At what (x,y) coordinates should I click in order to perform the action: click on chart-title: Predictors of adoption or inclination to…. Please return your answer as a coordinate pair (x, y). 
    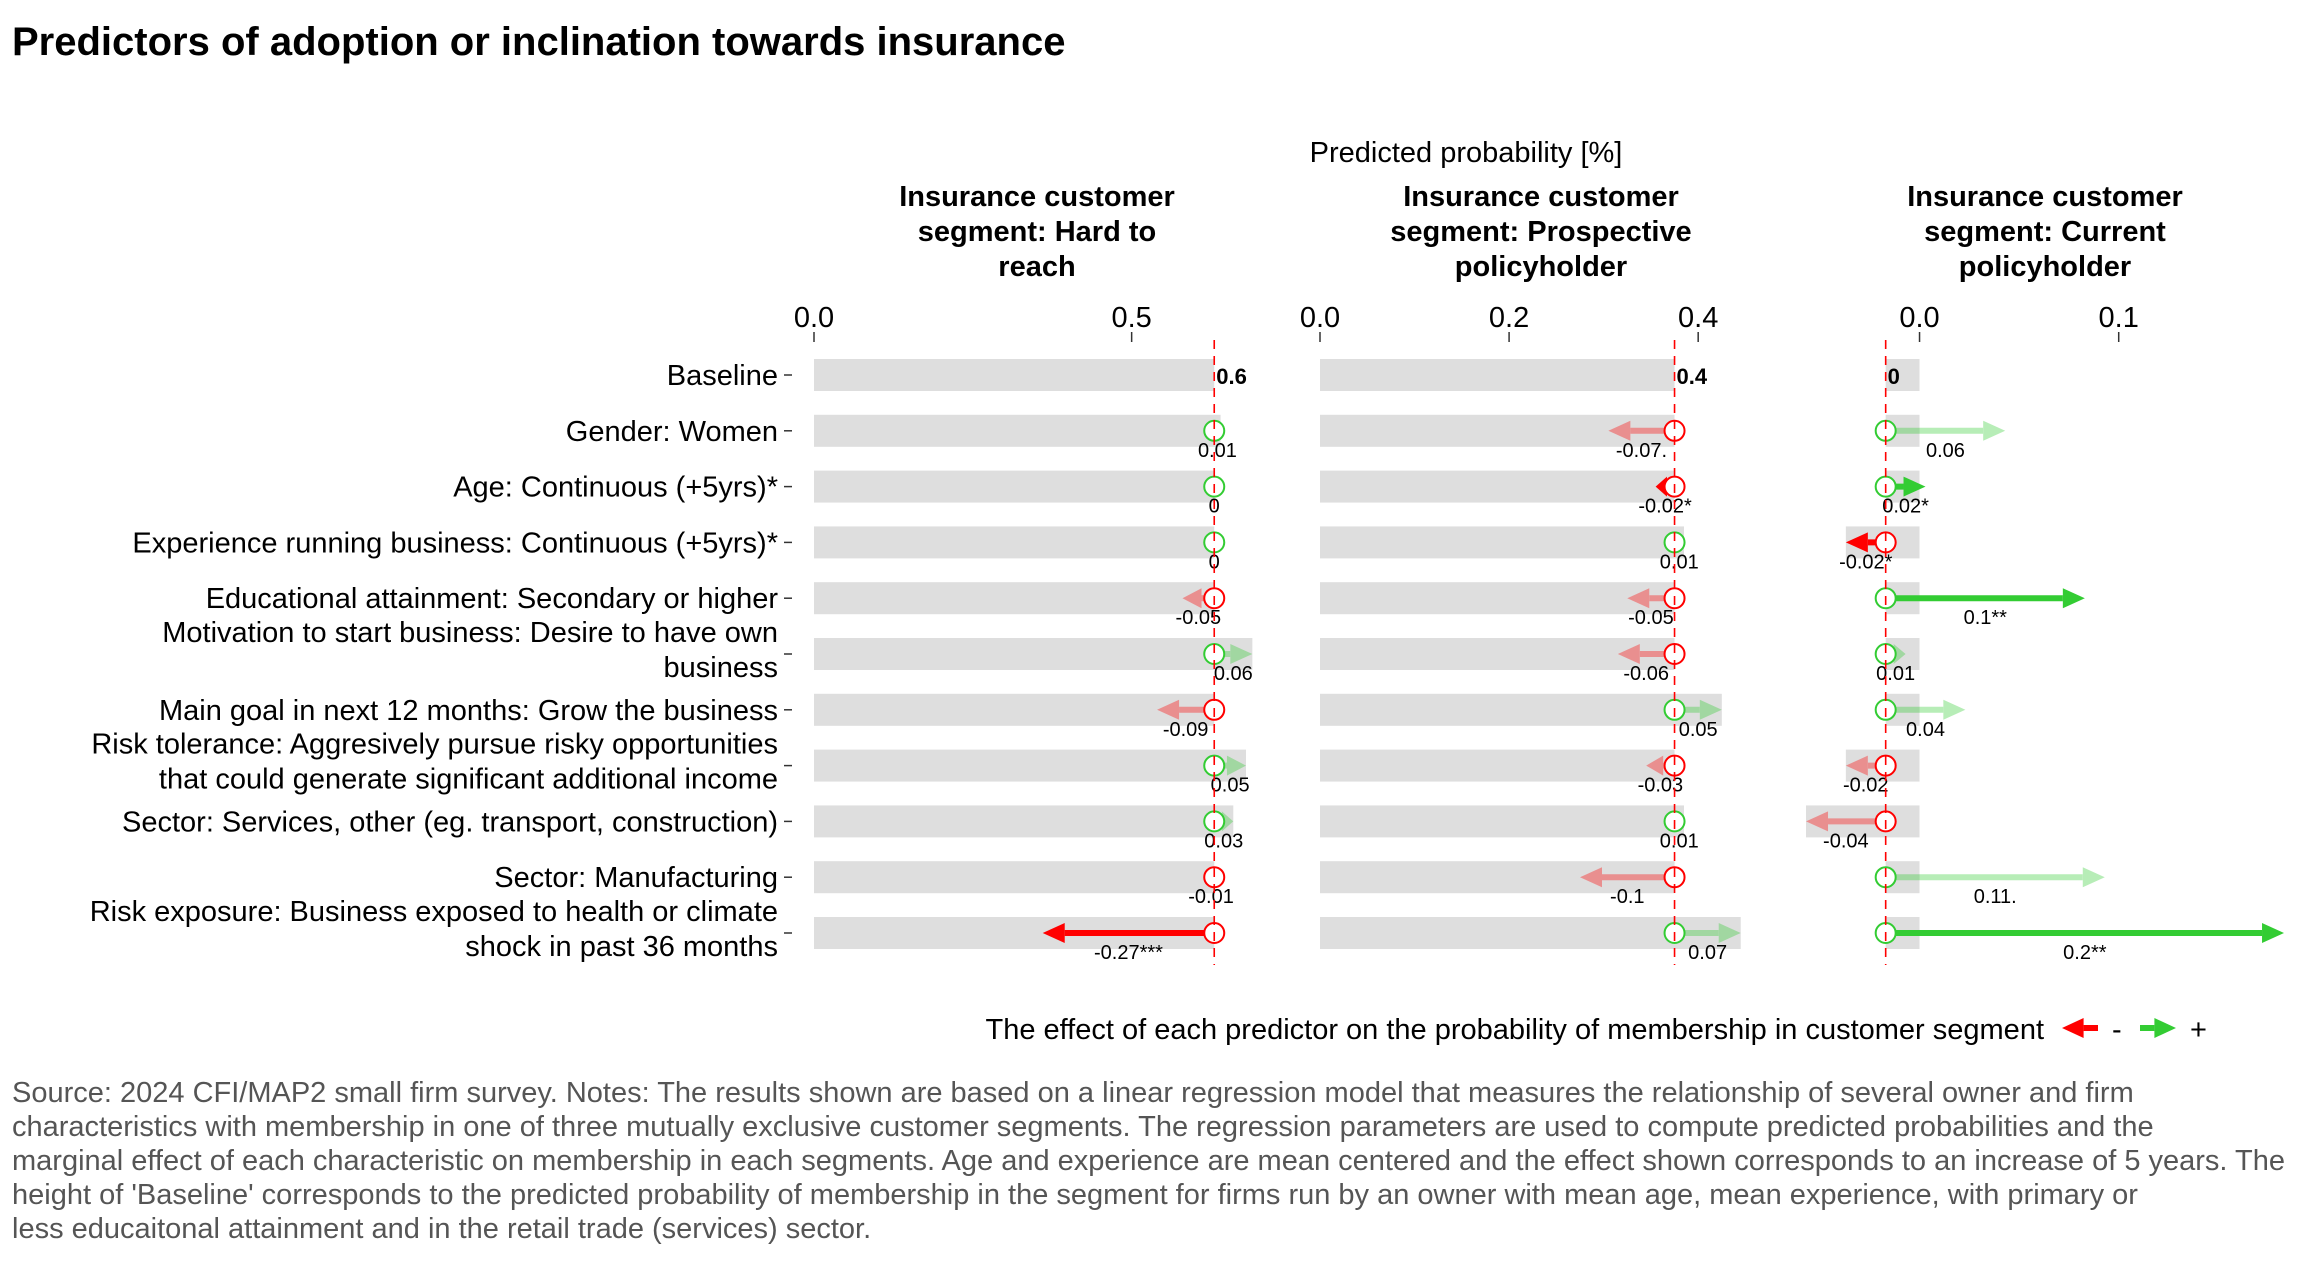
    Looking at the image, I should click on (538, 42).